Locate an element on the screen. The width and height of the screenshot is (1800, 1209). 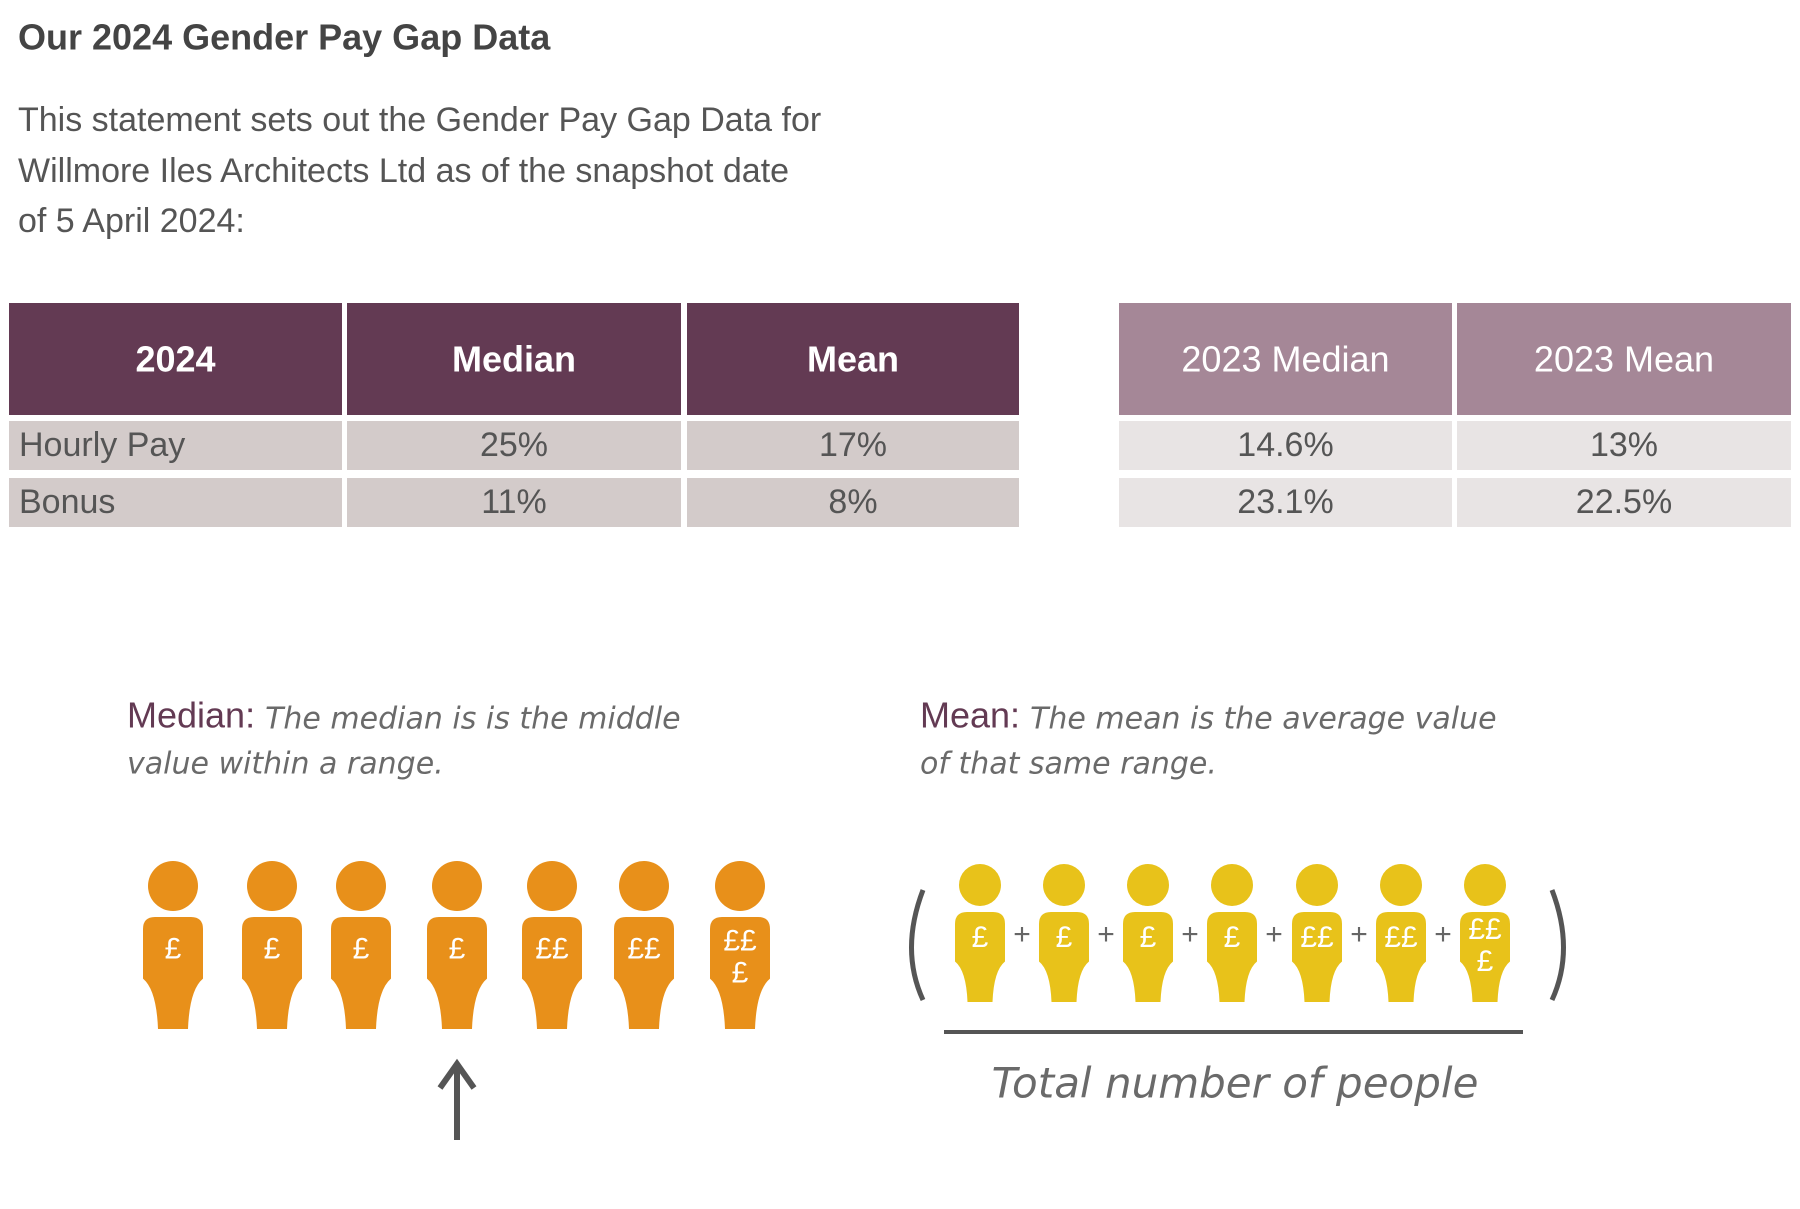
header-text: 2023 Mean is located at coordinates (1624, 359).